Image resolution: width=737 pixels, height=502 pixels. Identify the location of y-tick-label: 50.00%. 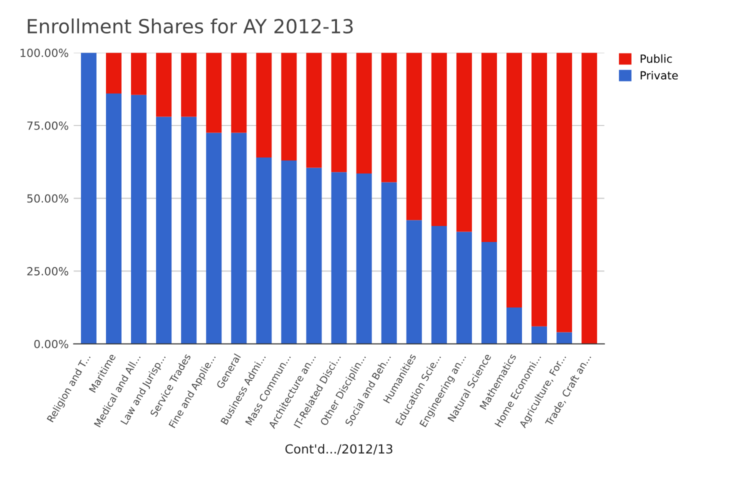
(47, 198).